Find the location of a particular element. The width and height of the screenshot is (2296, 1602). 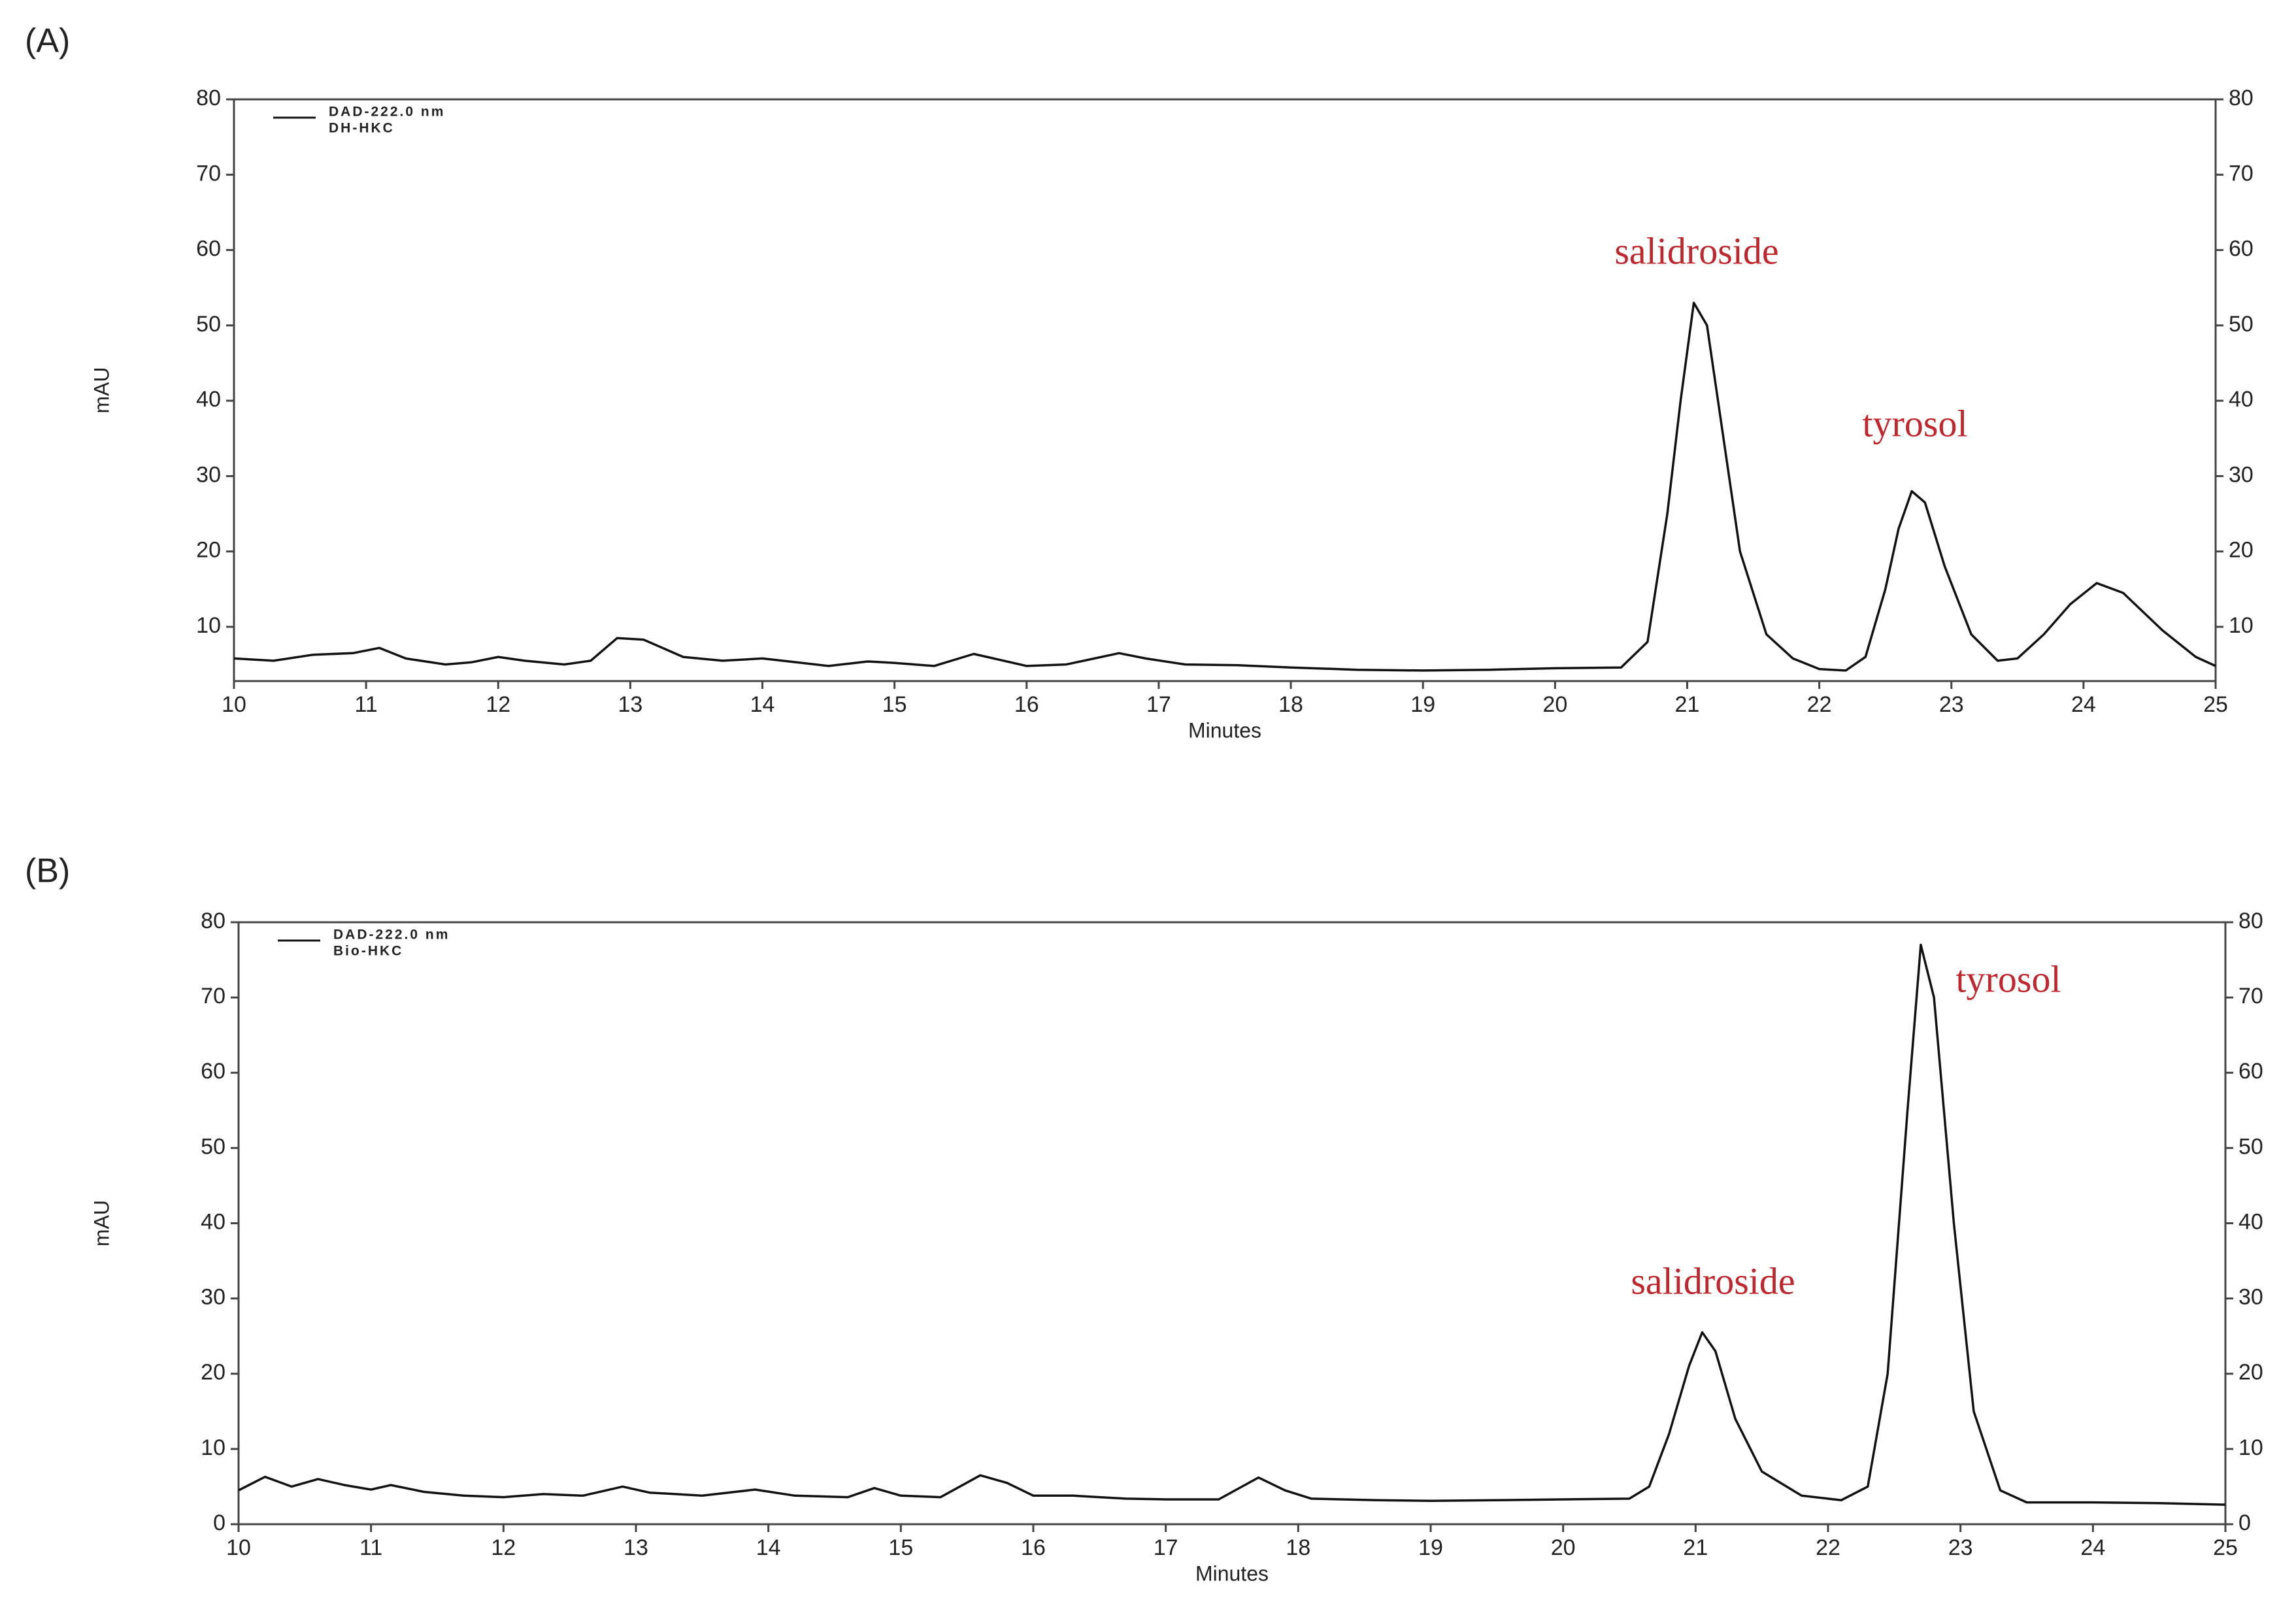

legend-sample: DH-HKC is located at coordinates (362, 128).